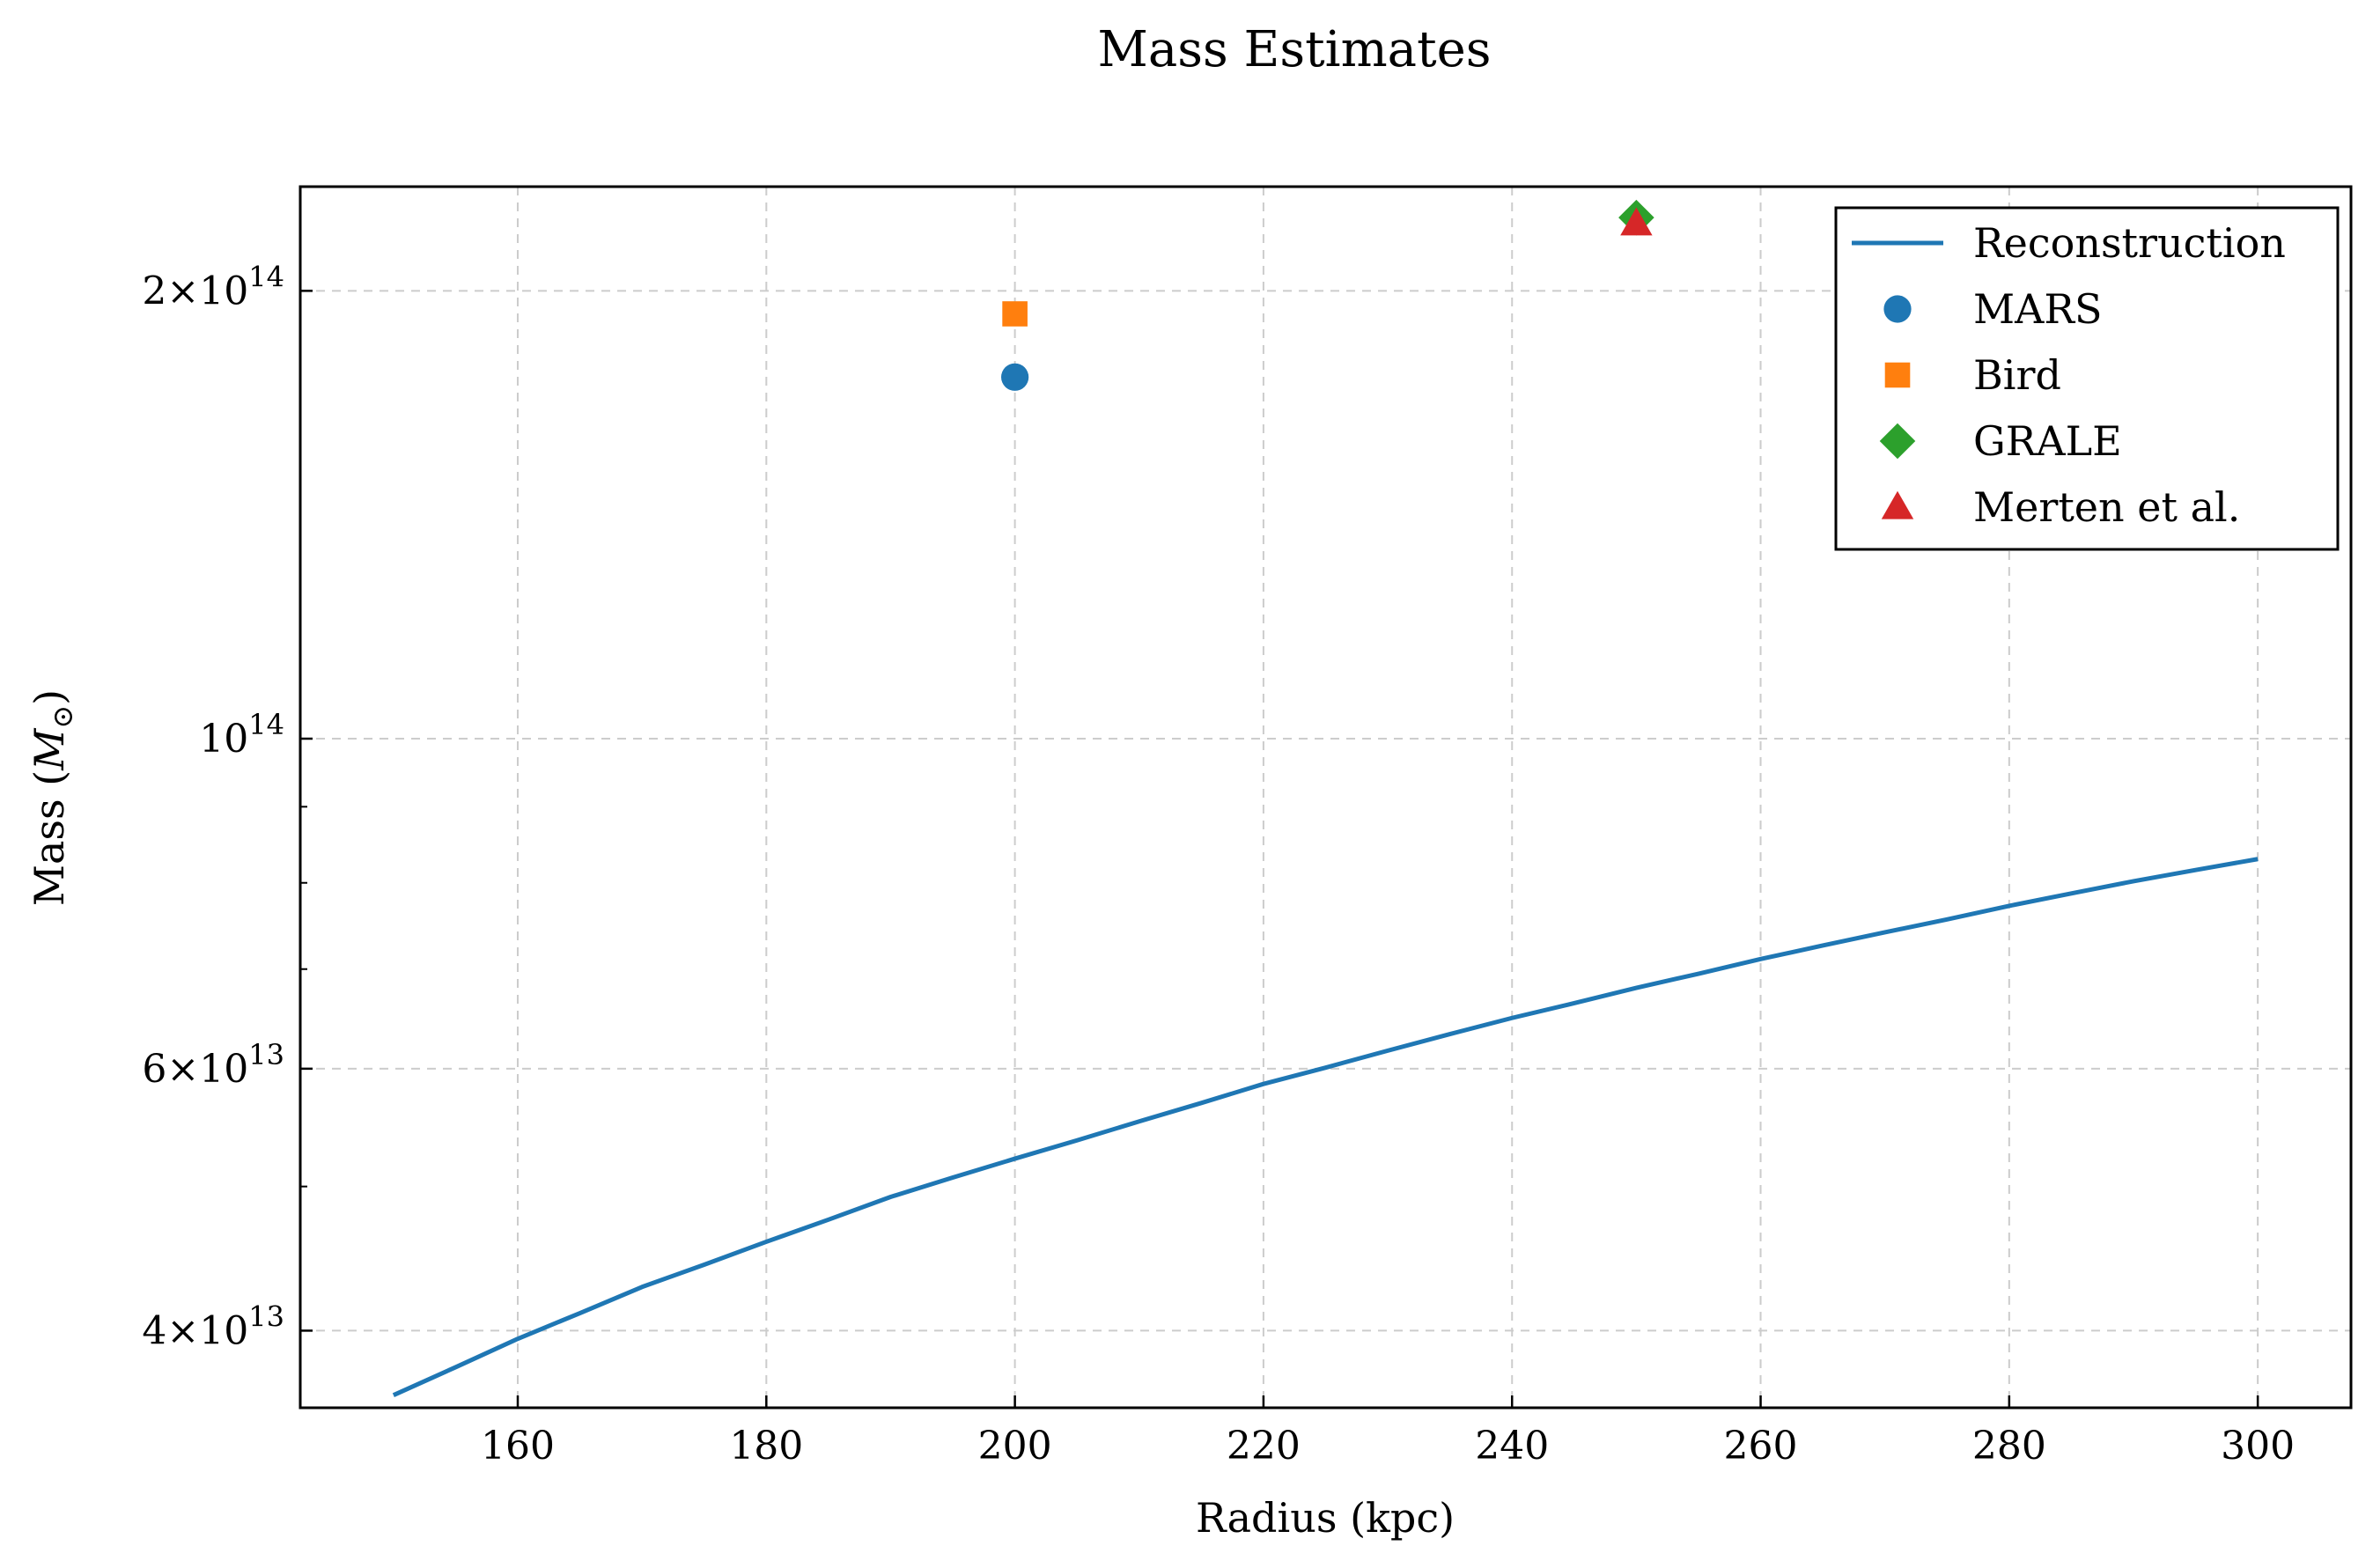 The height and width of the screenshot is (1568, 2373). What do you see at coordinates (1897, 309) in the screenshot?
I see `legend-swatch-mars` at bounding box center [1897, 309].